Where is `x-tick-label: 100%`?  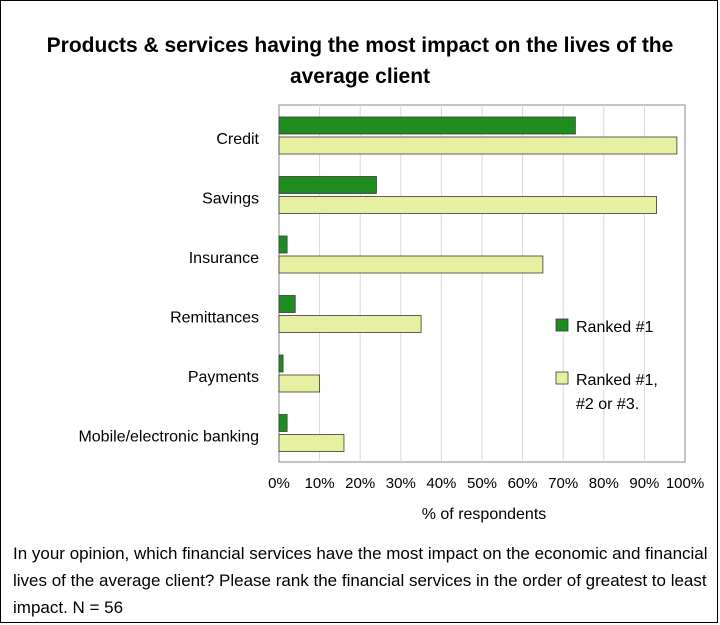 x-tick-label: 100% is located at coordinates (685, 483).